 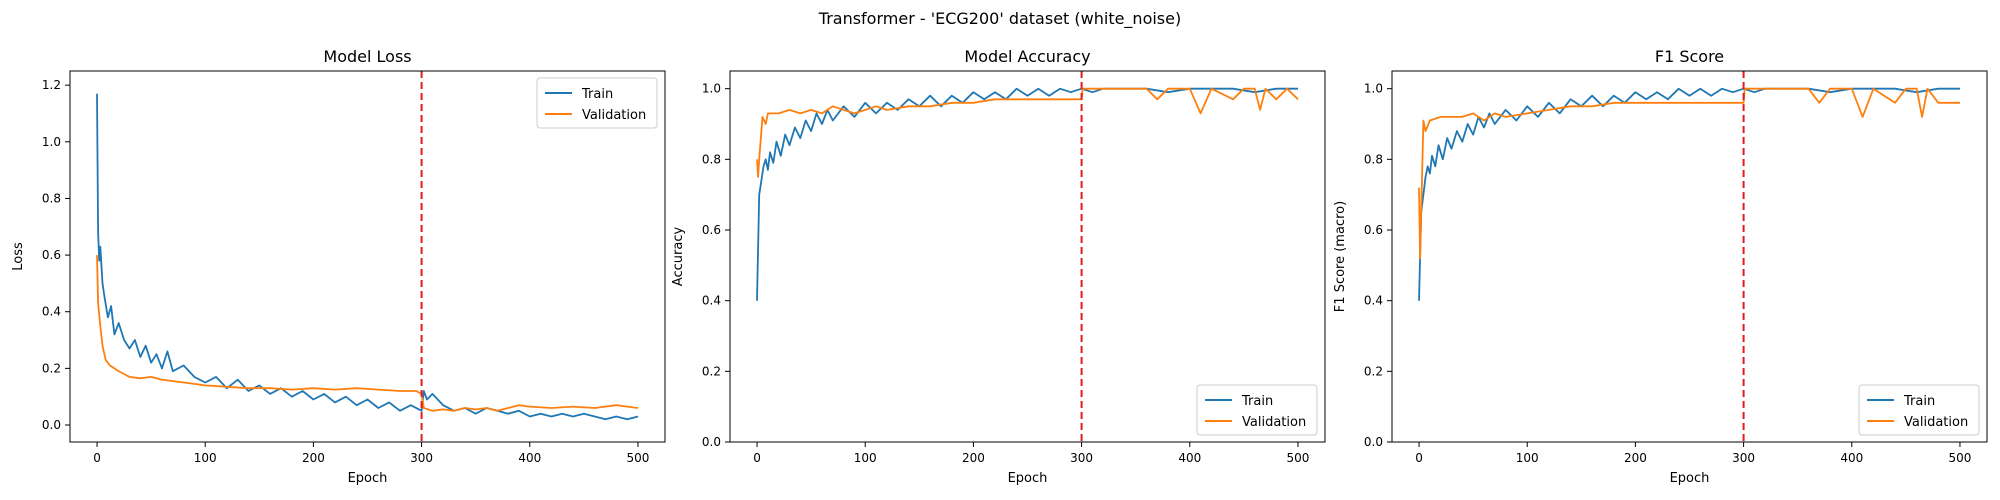 What do you see at coordinates (1027, 56) in the screenshot?
I see `chart-title: Model Accuracy` at bounding box center [1027, 56].